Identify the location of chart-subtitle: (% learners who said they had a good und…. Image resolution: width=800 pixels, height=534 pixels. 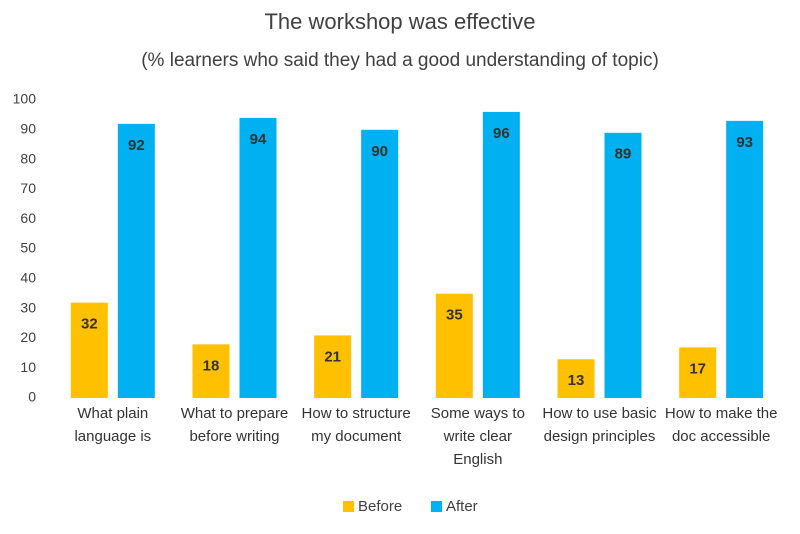
(400, 60).